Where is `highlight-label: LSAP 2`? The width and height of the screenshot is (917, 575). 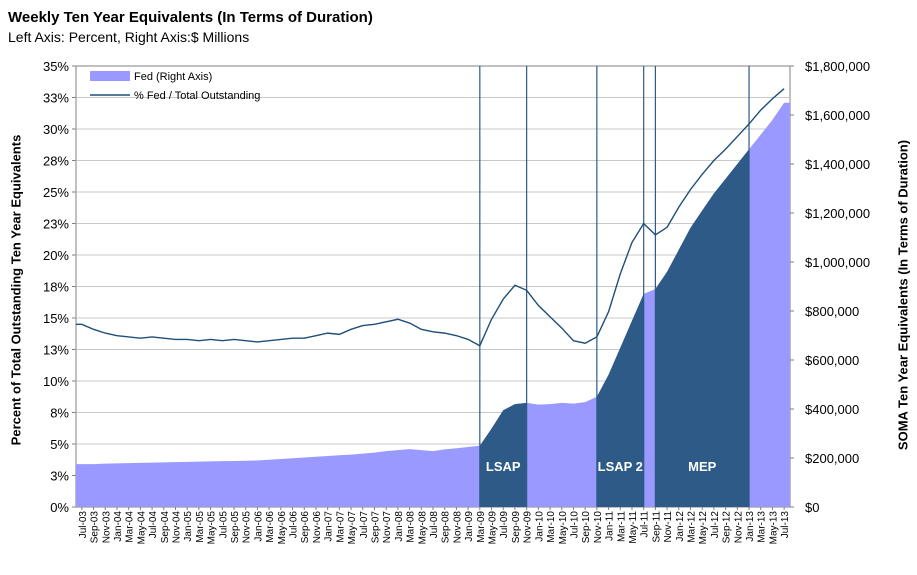
highlight-label: LSAP 2 is located at coordinates (620, 466).